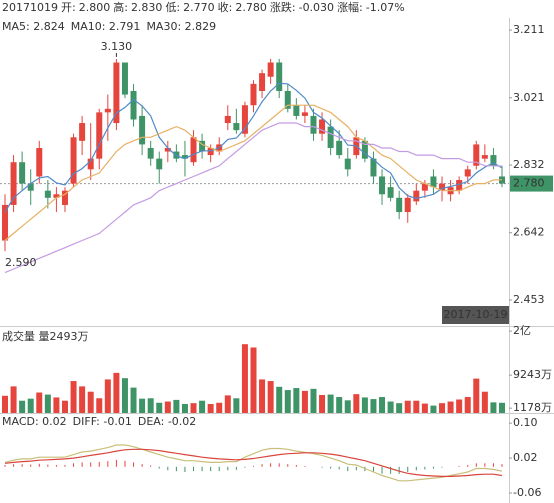 Image resolution: width=554 pixels, height=503 pixels. Describe the element at coordinates (529, 29) in the screenshot. I see `y-tick-label: 3.211` at that location.